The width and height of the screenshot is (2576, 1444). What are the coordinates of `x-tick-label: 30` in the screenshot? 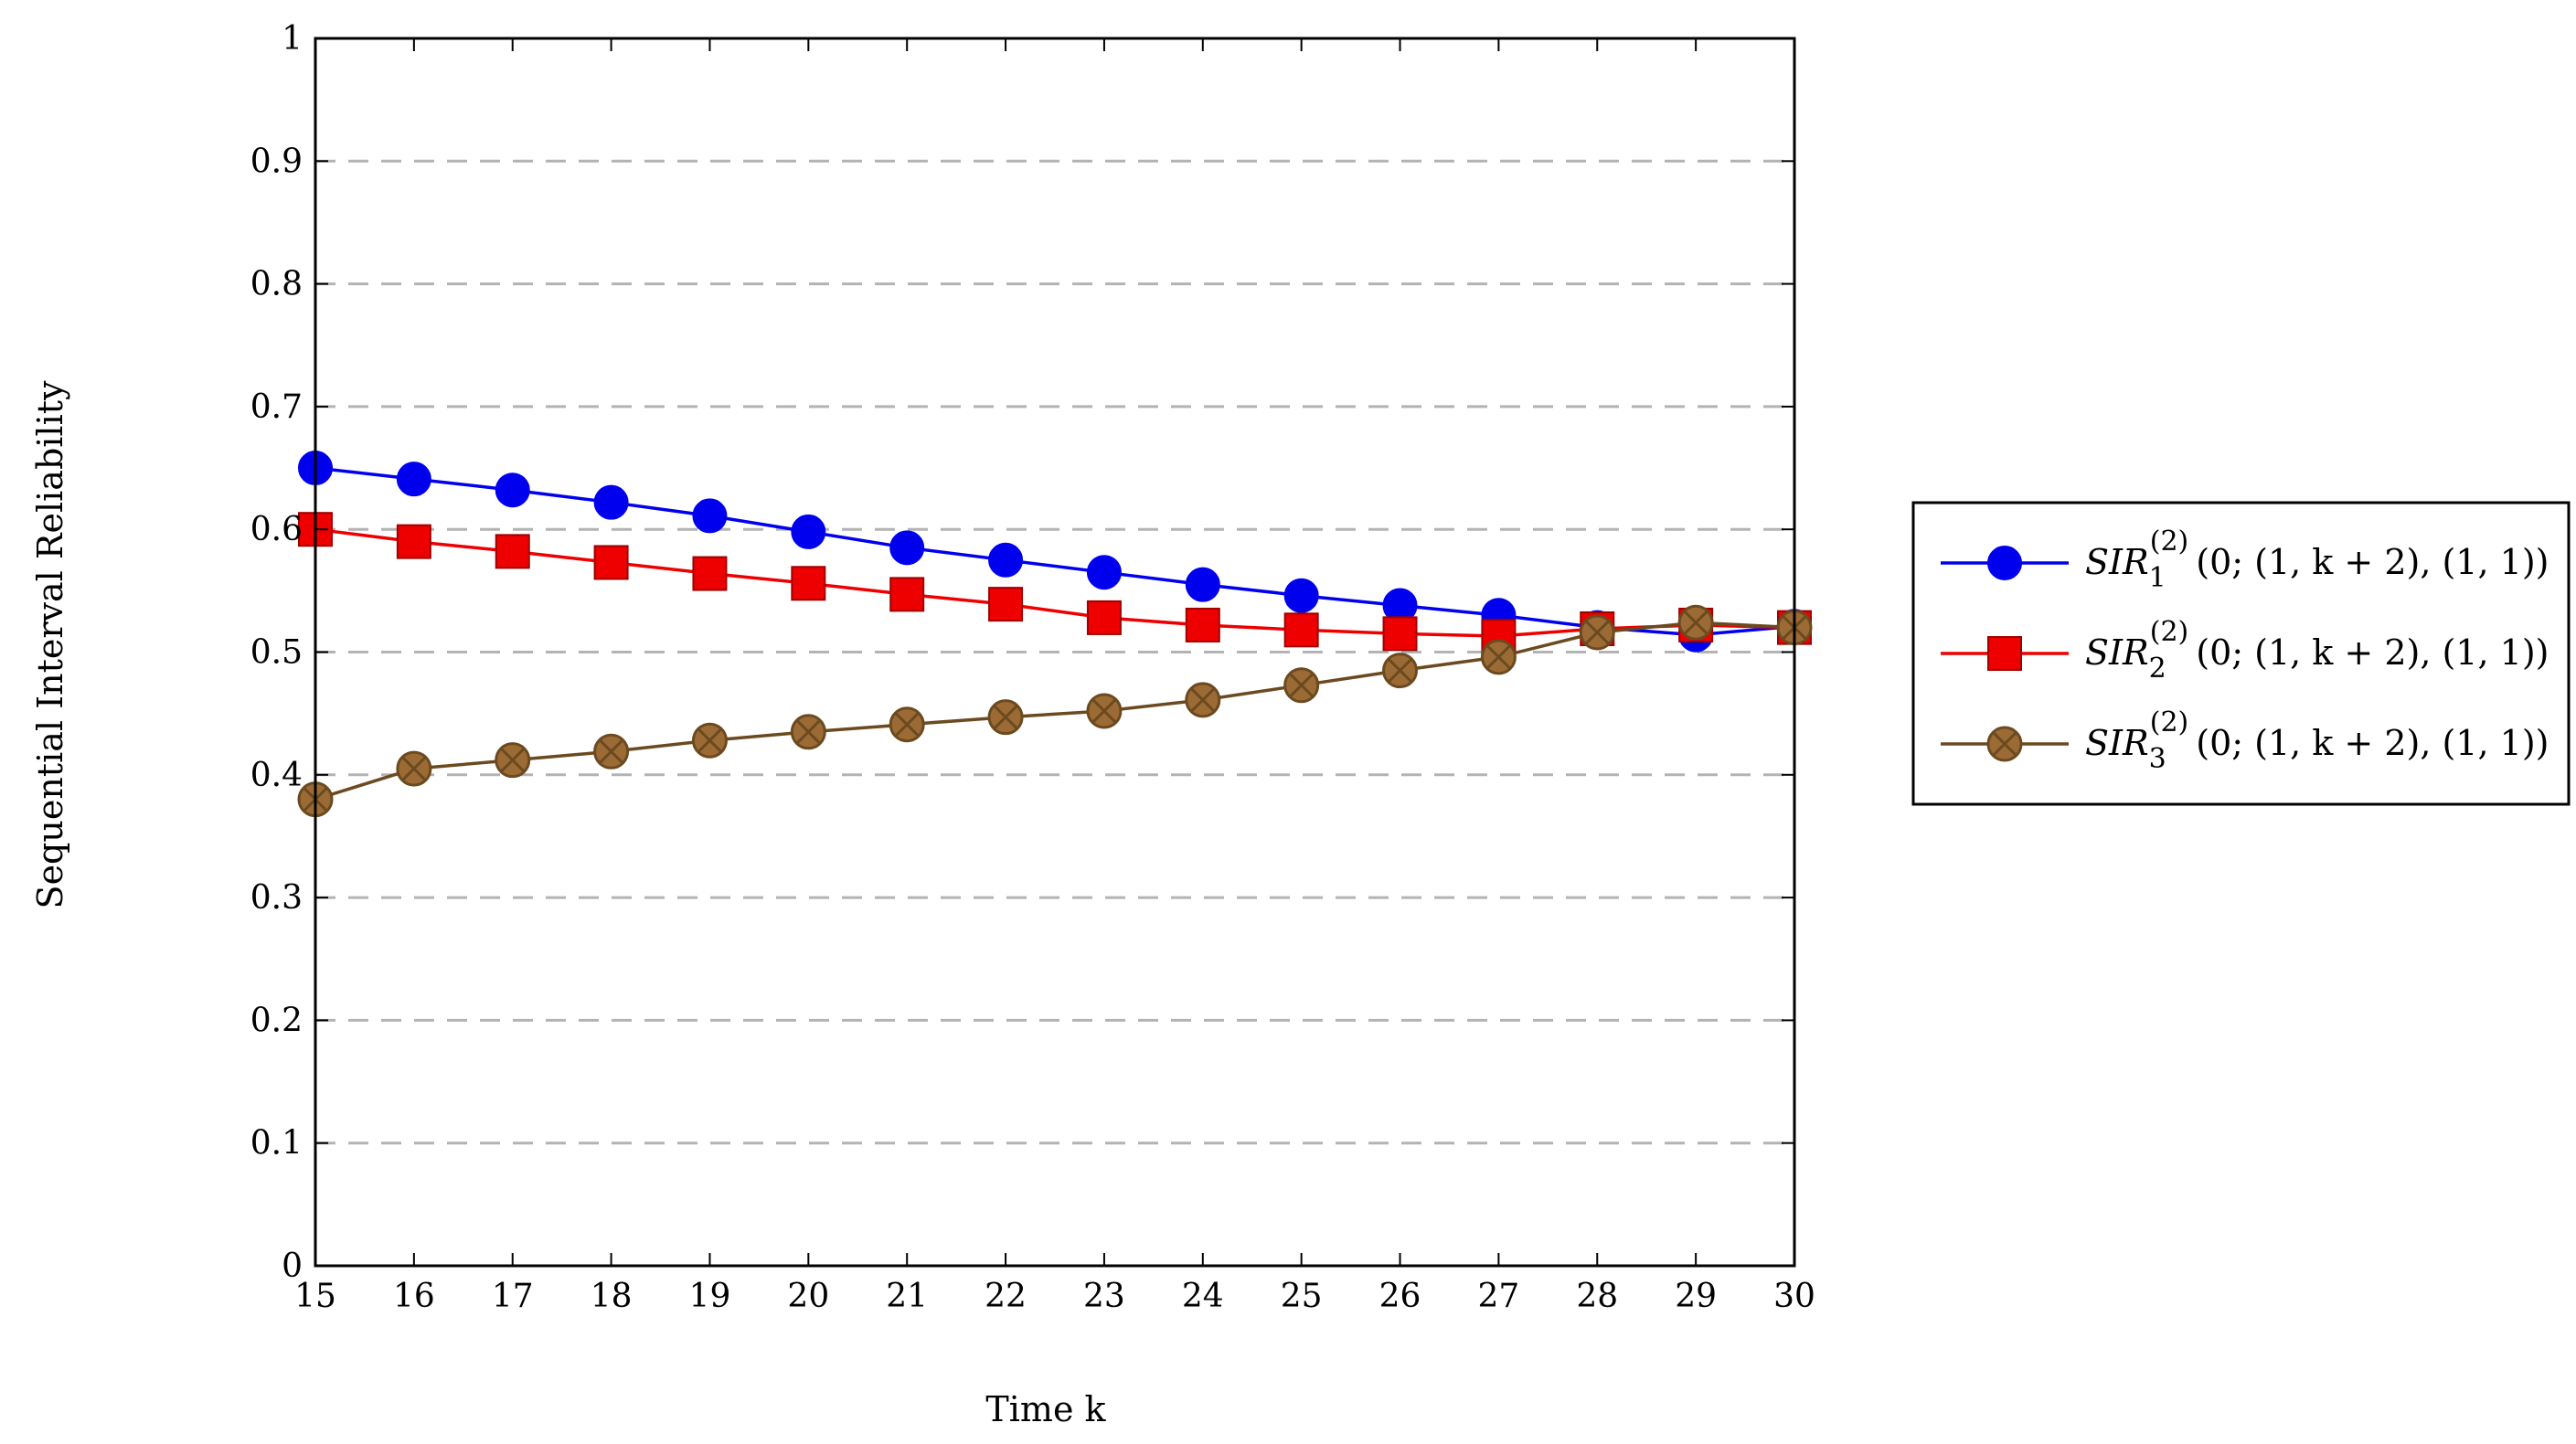 It's located at (1794, 1296).